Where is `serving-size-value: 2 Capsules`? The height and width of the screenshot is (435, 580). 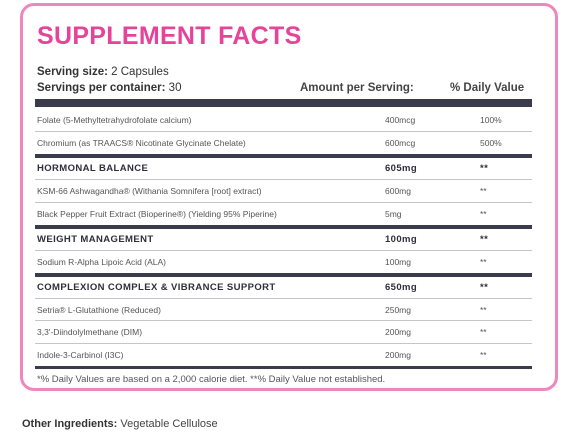 serving-size-value: 2 Capsules is located at coordinates (140, 72).